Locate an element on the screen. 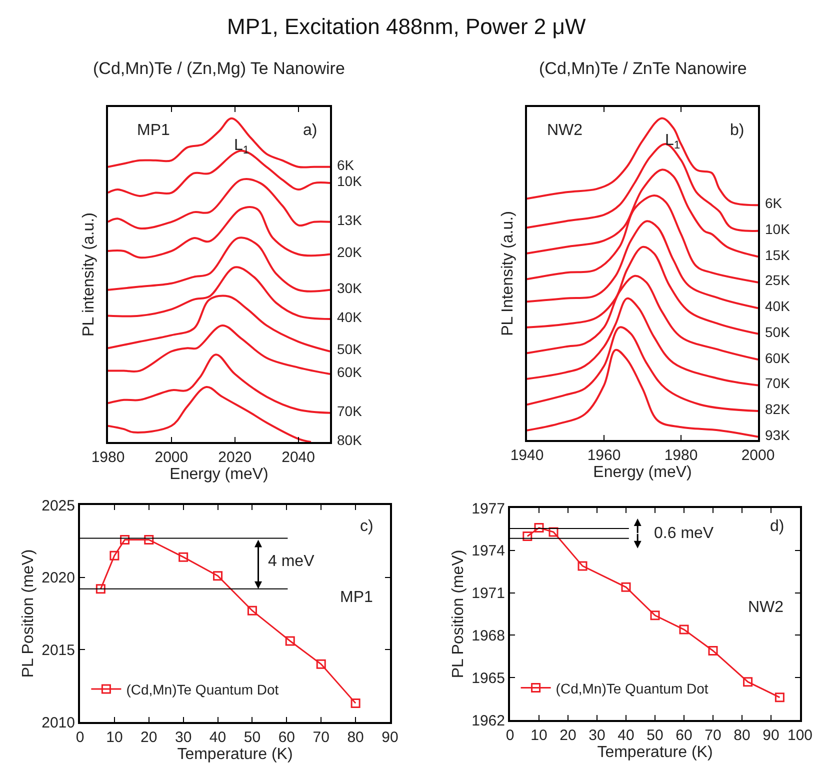  annotation: b) is located at coordinates (737, 130).